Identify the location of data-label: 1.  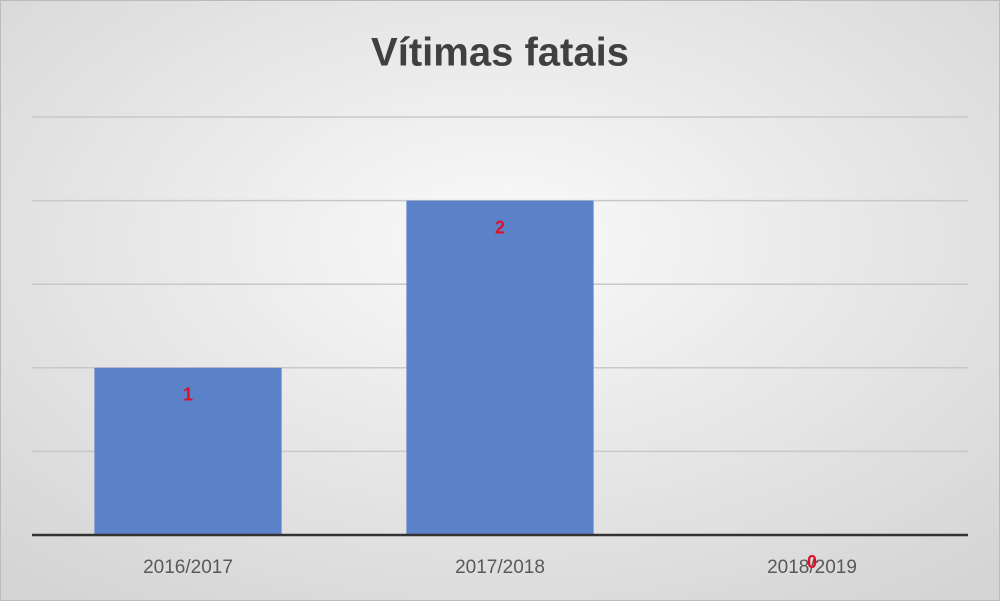
(188, 395).